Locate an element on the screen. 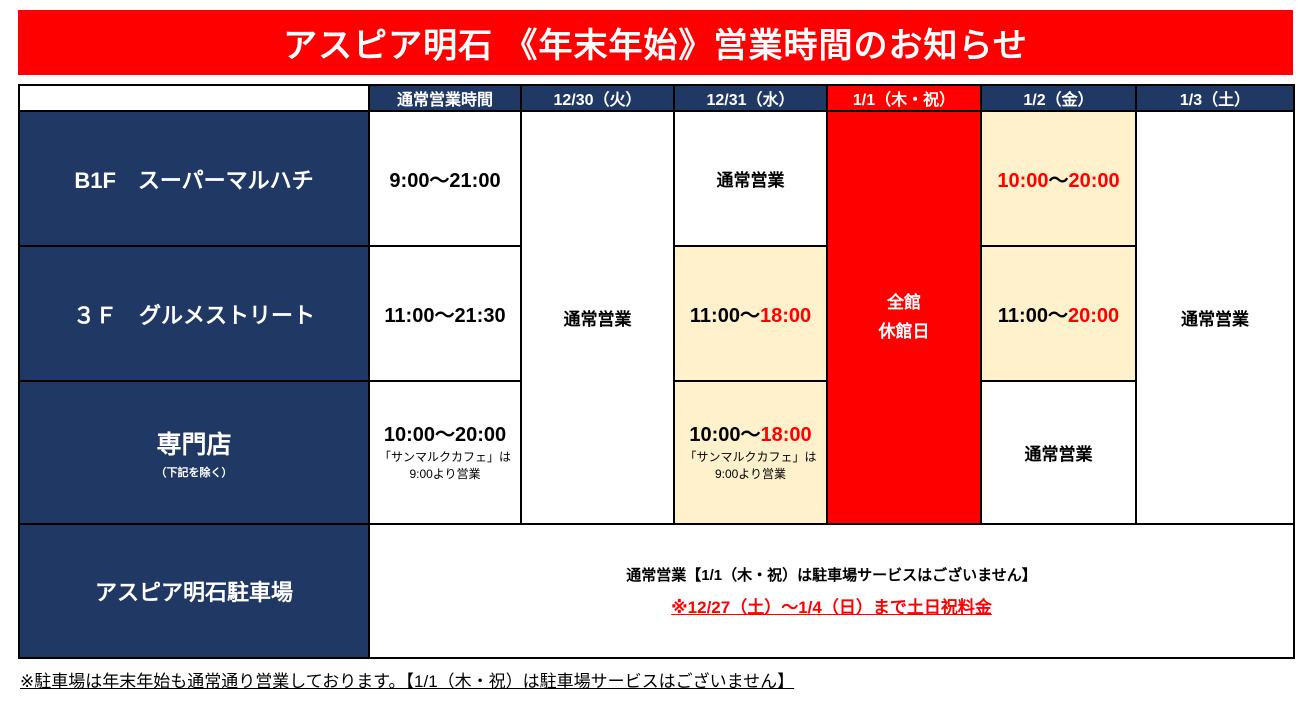 This screenshot has height=707, width=1311. corner-cell is located at coordinates (194, 98).